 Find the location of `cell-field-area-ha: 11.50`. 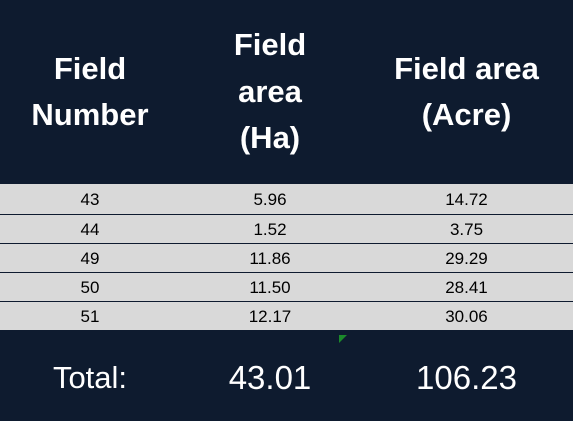

cell-field-area-ha: 11.50 is located at coordinates (270, 287).